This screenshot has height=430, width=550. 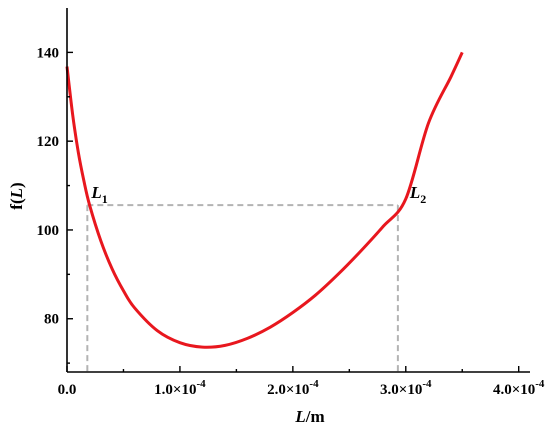 What do you see at coordinates (98, 194) in the screenshot?
I see `point-label-l1: L1` at bounding box center [98, 194].